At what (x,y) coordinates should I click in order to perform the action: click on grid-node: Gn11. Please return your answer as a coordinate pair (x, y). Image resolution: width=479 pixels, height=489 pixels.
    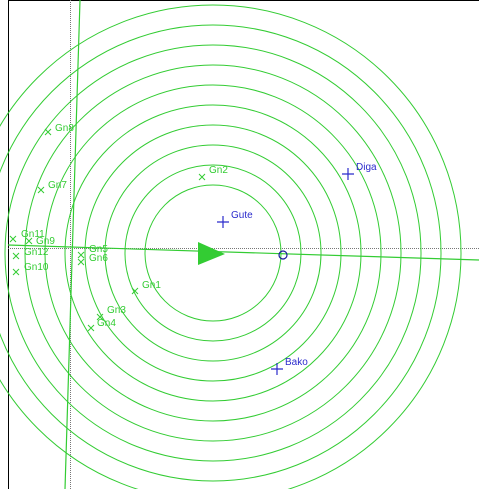
    Looking at the image, I should click on (27, 236).